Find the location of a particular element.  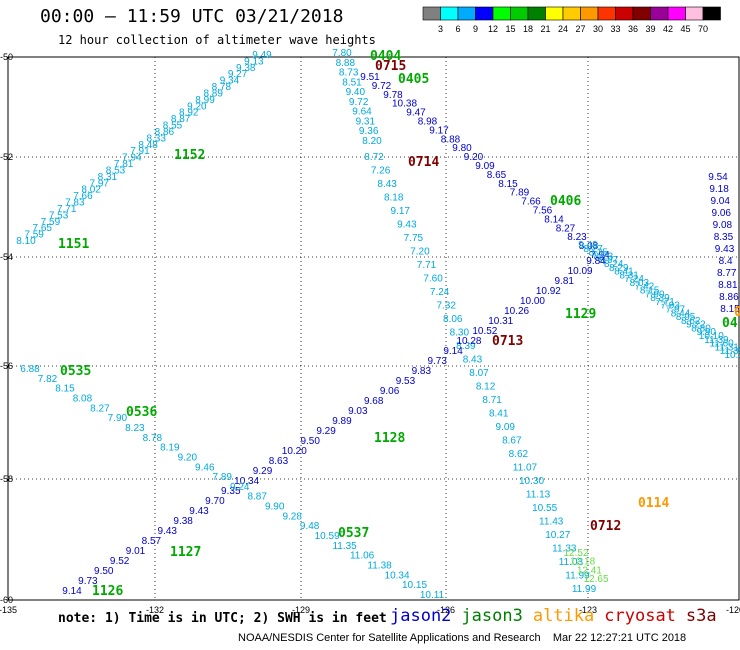

wave-height-value: 7.59 is located at coordinates (34, 235).